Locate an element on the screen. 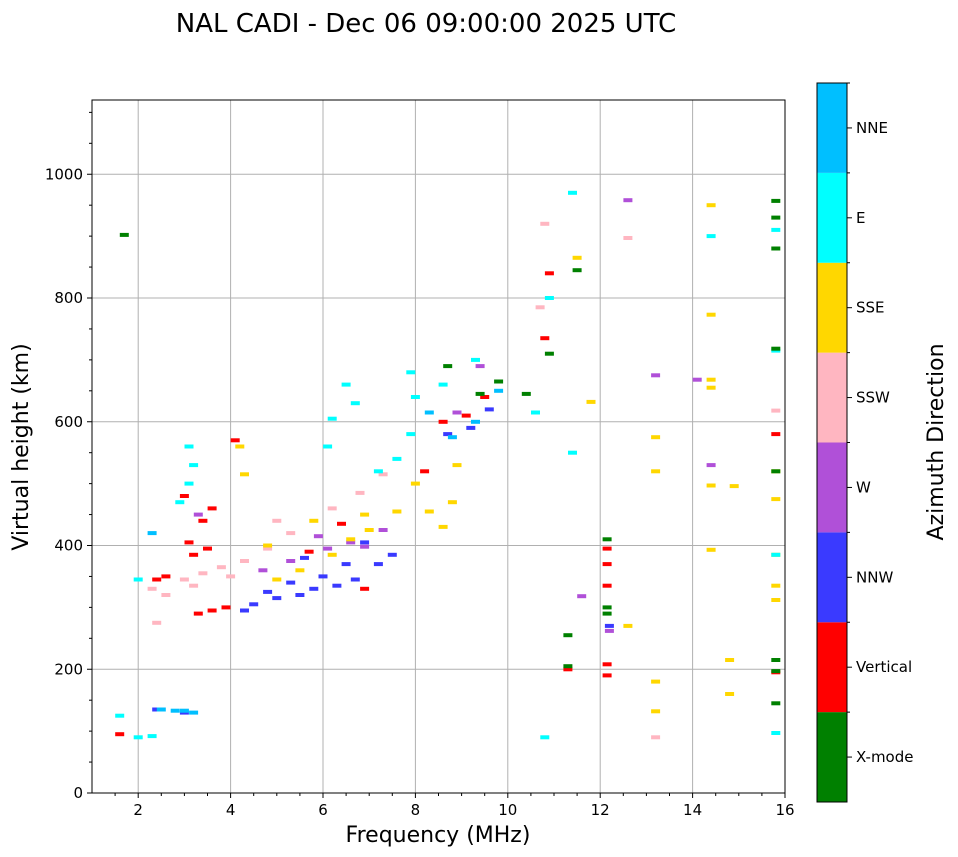 This screenshot has width=958, height=857. x-axis: 2 4 6 8 10 12 14 16 is located at coordinates (454, 806).